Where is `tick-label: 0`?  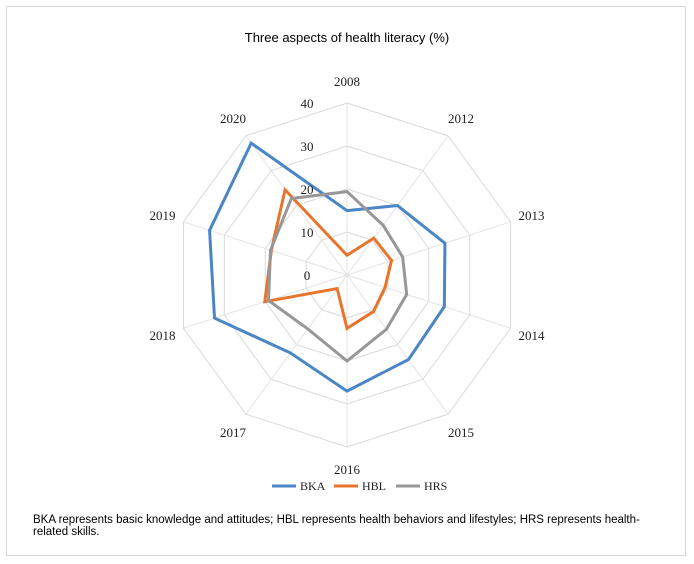 tick-label: 0 is located at coordinates (307, 275).